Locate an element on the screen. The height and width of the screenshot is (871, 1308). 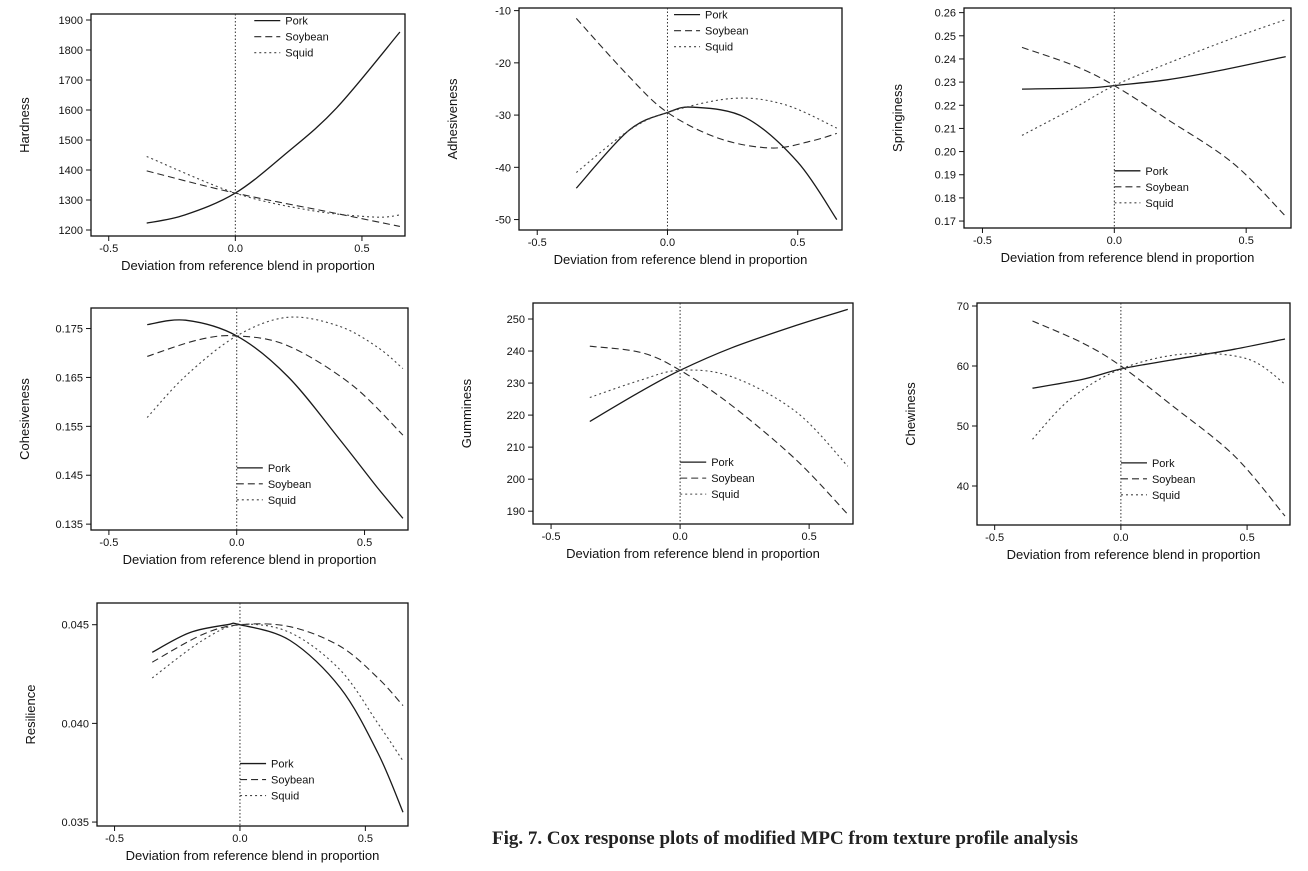
y-tick-label: 0.17 is located at coordinates (945, 222).